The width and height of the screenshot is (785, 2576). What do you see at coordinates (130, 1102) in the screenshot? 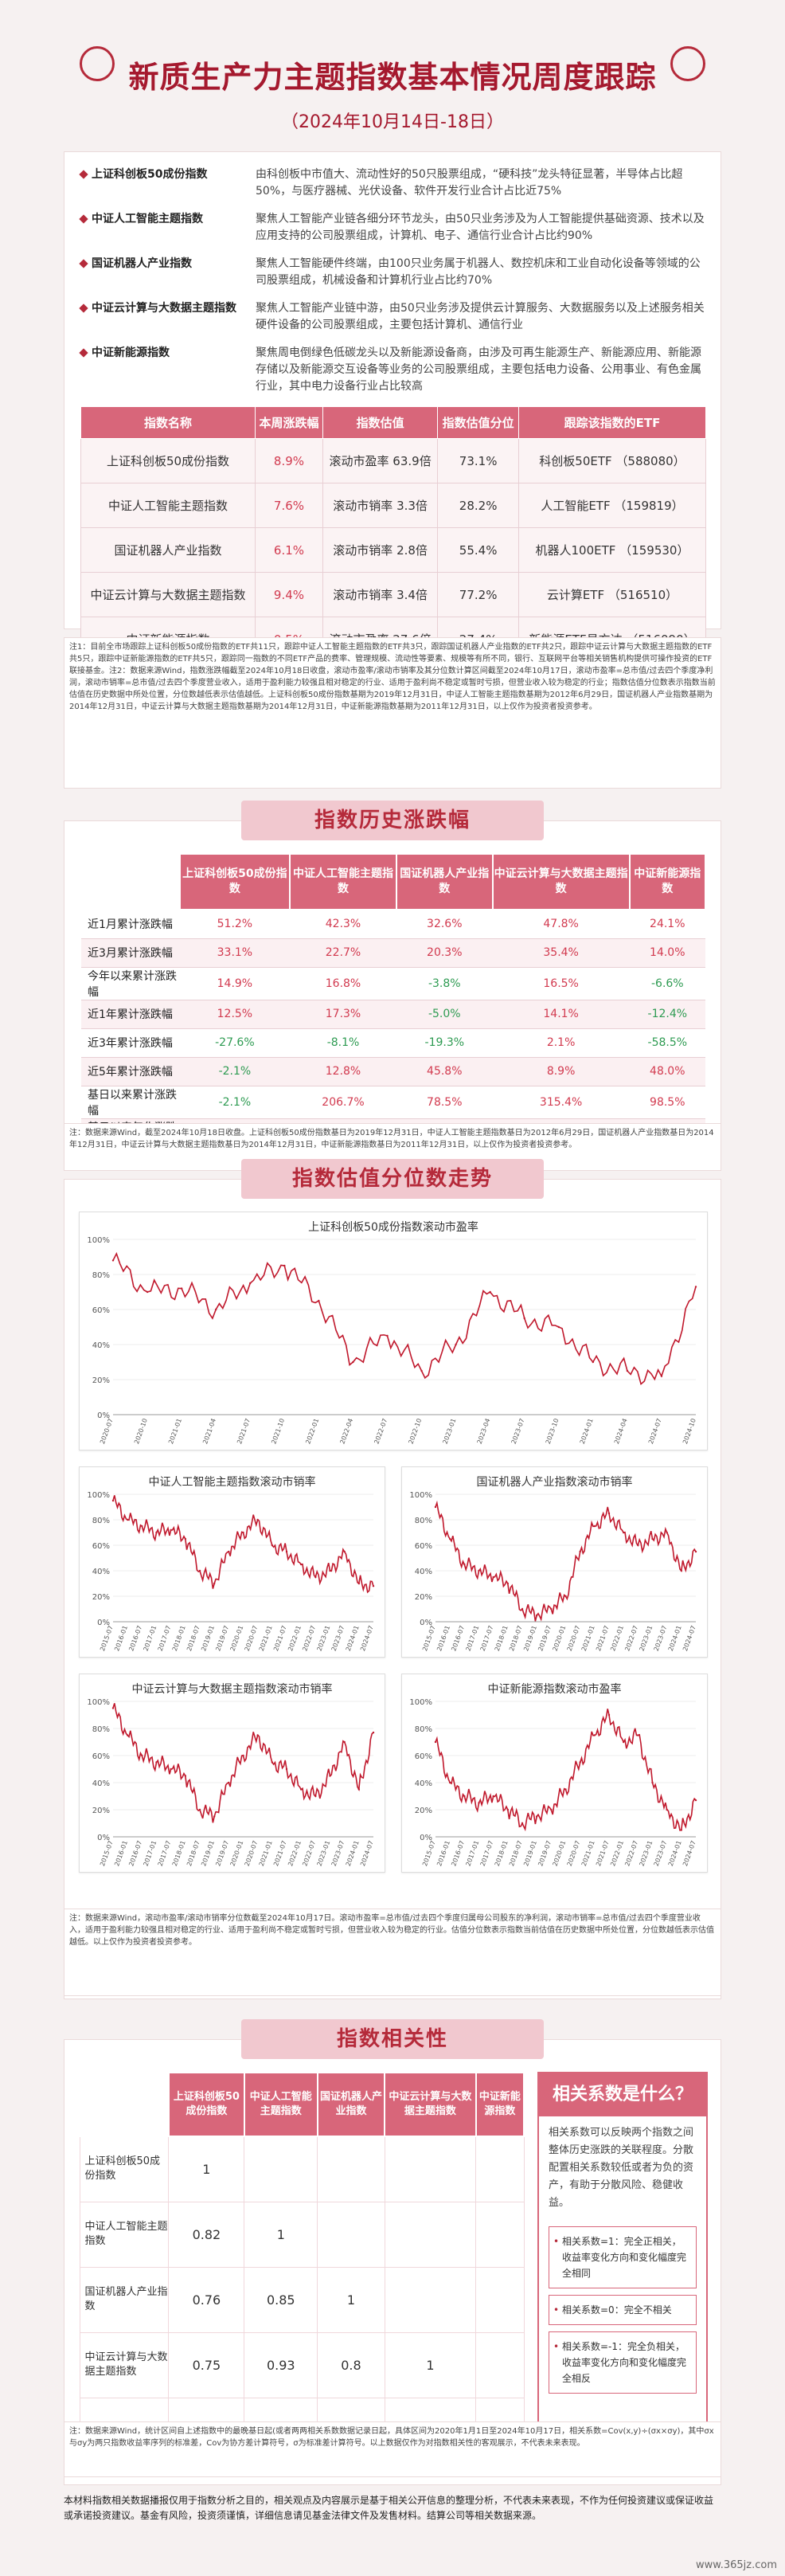
I see `row-label: 基日以来累计涨跌幅` at bounding box center [130, 1102].